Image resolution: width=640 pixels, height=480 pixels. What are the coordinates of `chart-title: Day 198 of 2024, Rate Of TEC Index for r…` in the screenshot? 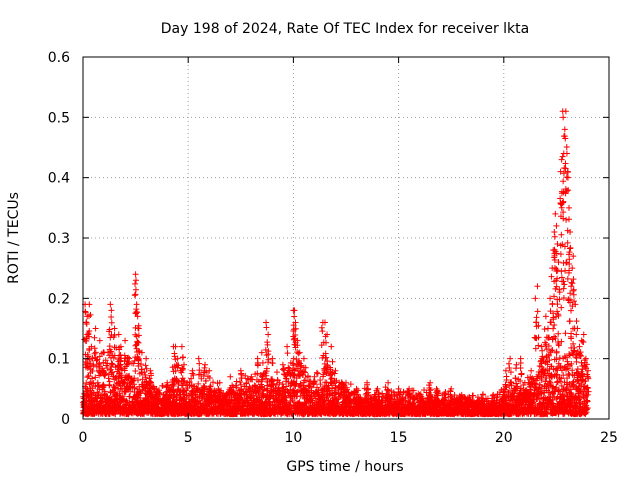 It's located at (345, 29).